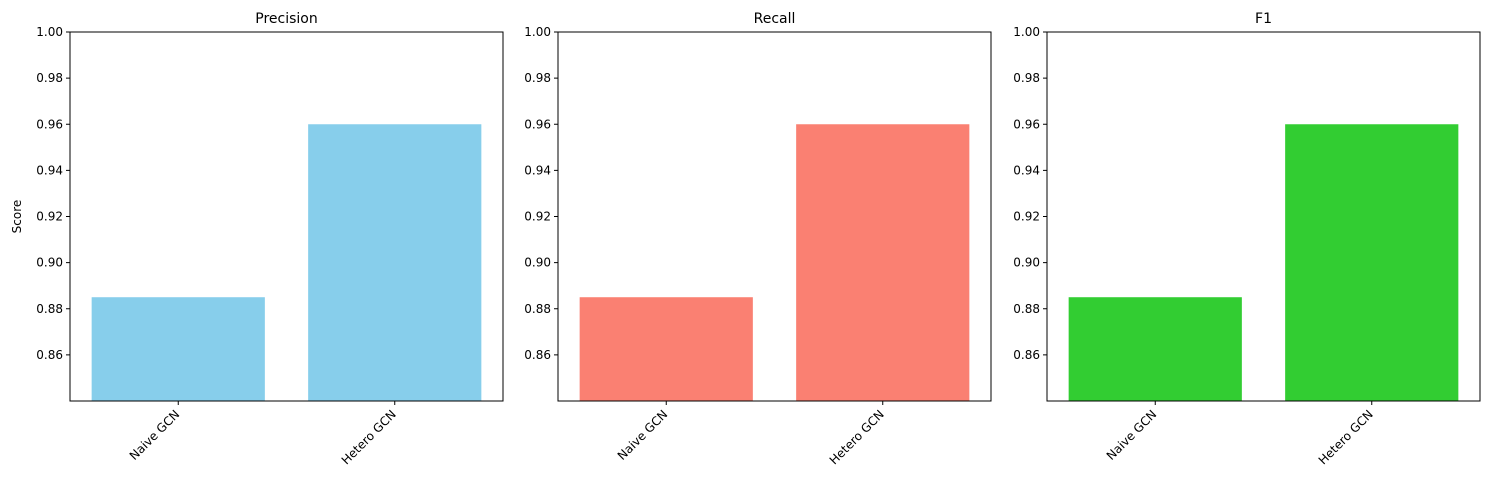  What do you see at coordinates (395, 262) in the screenshot?
I see `precision-bar-hetero-gcn` at bounding box center [395, 262].